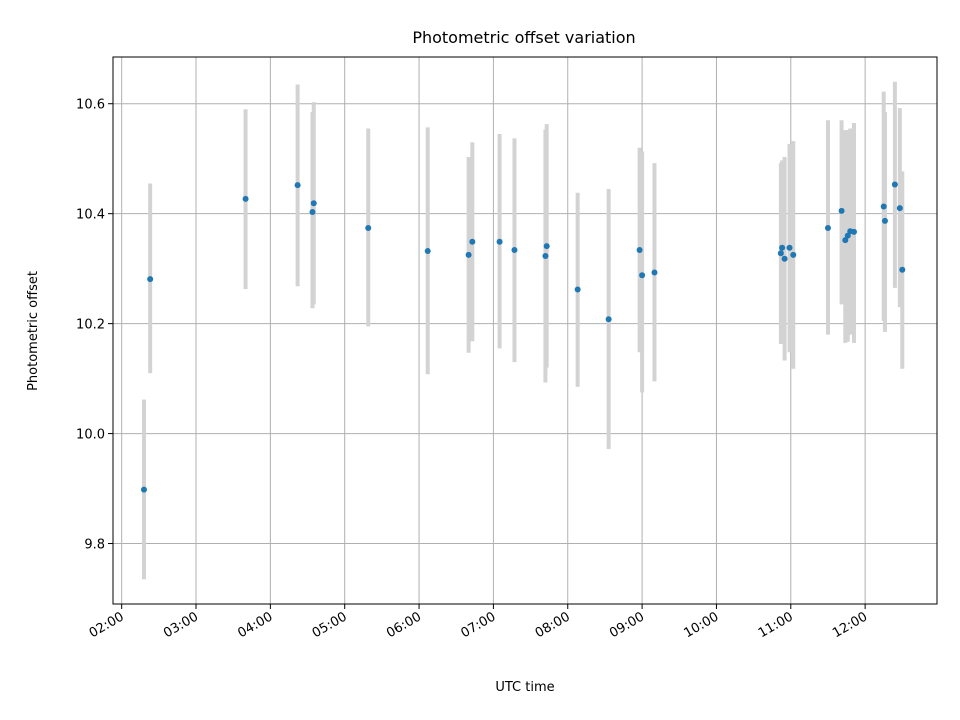  I want to click on y-tick-label: 10.2, so click(90, 325).